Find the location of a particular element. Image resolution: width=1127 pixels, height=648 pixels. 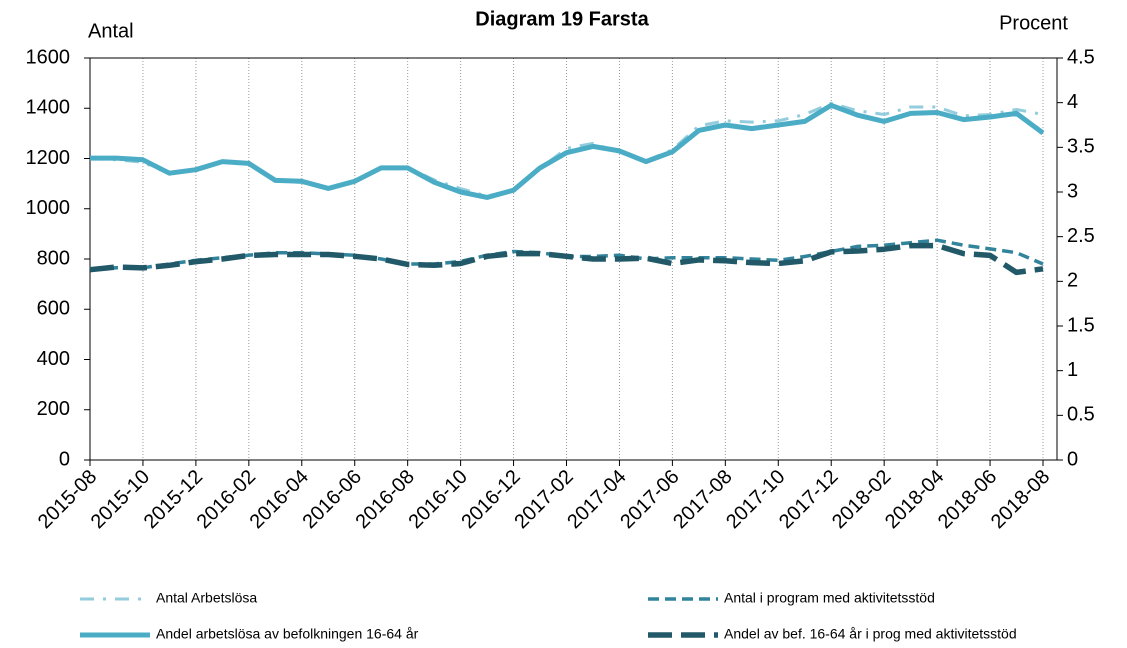

y2-axis-label: Procent is located at coordinates (1033, 23).